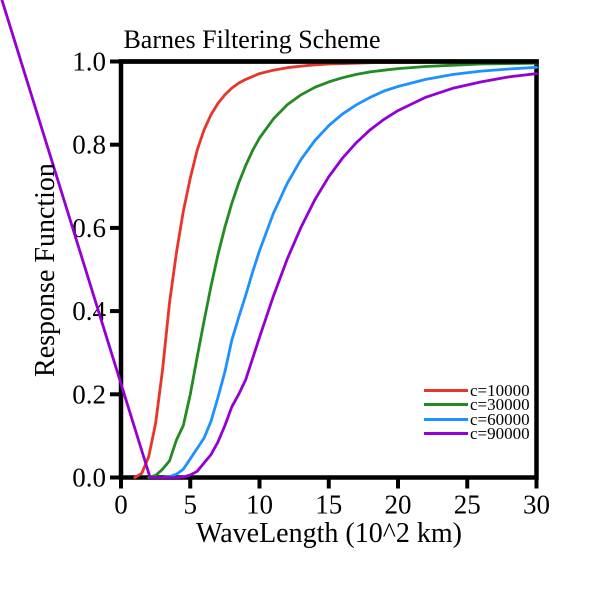  What do you see at coordinates (446, 405) in the screenshot?
I see `legend-line-c30000` at bounding box center [446, 405].